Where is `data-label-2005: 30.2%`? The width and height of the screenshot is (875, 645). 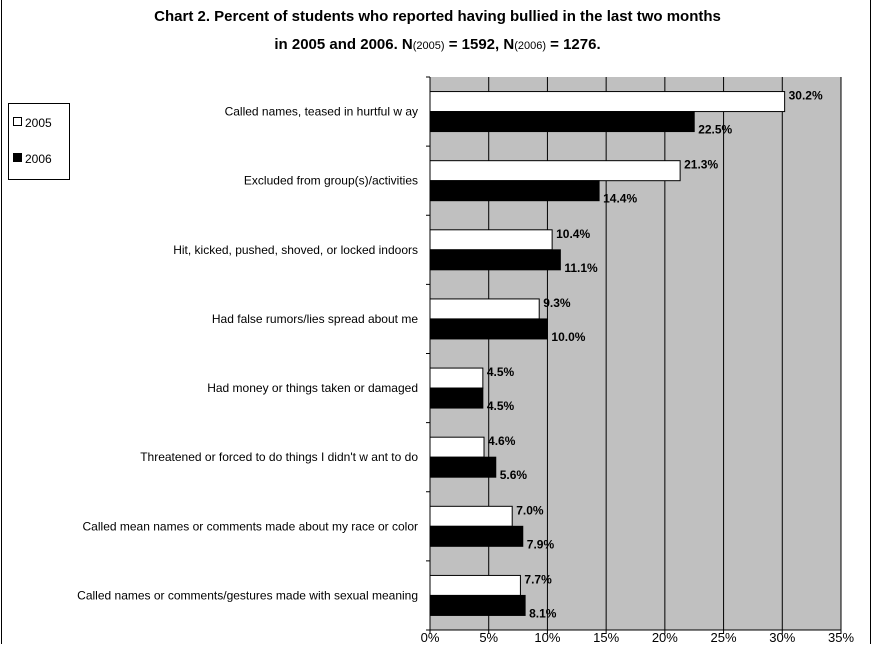 data-label-2005: 30.2% is located at coordinates (806, 96).